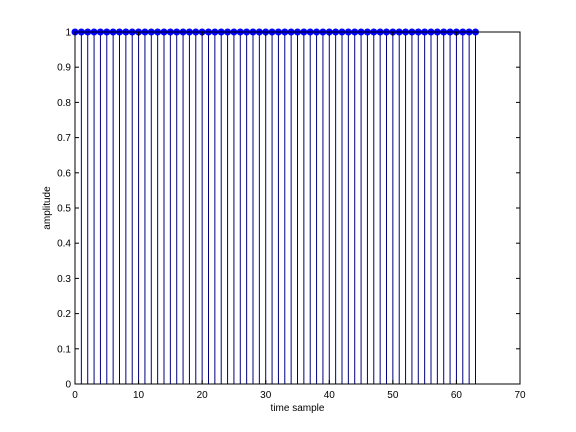 The width and height of the screenshot is (576, 432). Describe the element at coordinates (64, 209) in the screenshot. I see `y-tick-label: 0.5` at that location.